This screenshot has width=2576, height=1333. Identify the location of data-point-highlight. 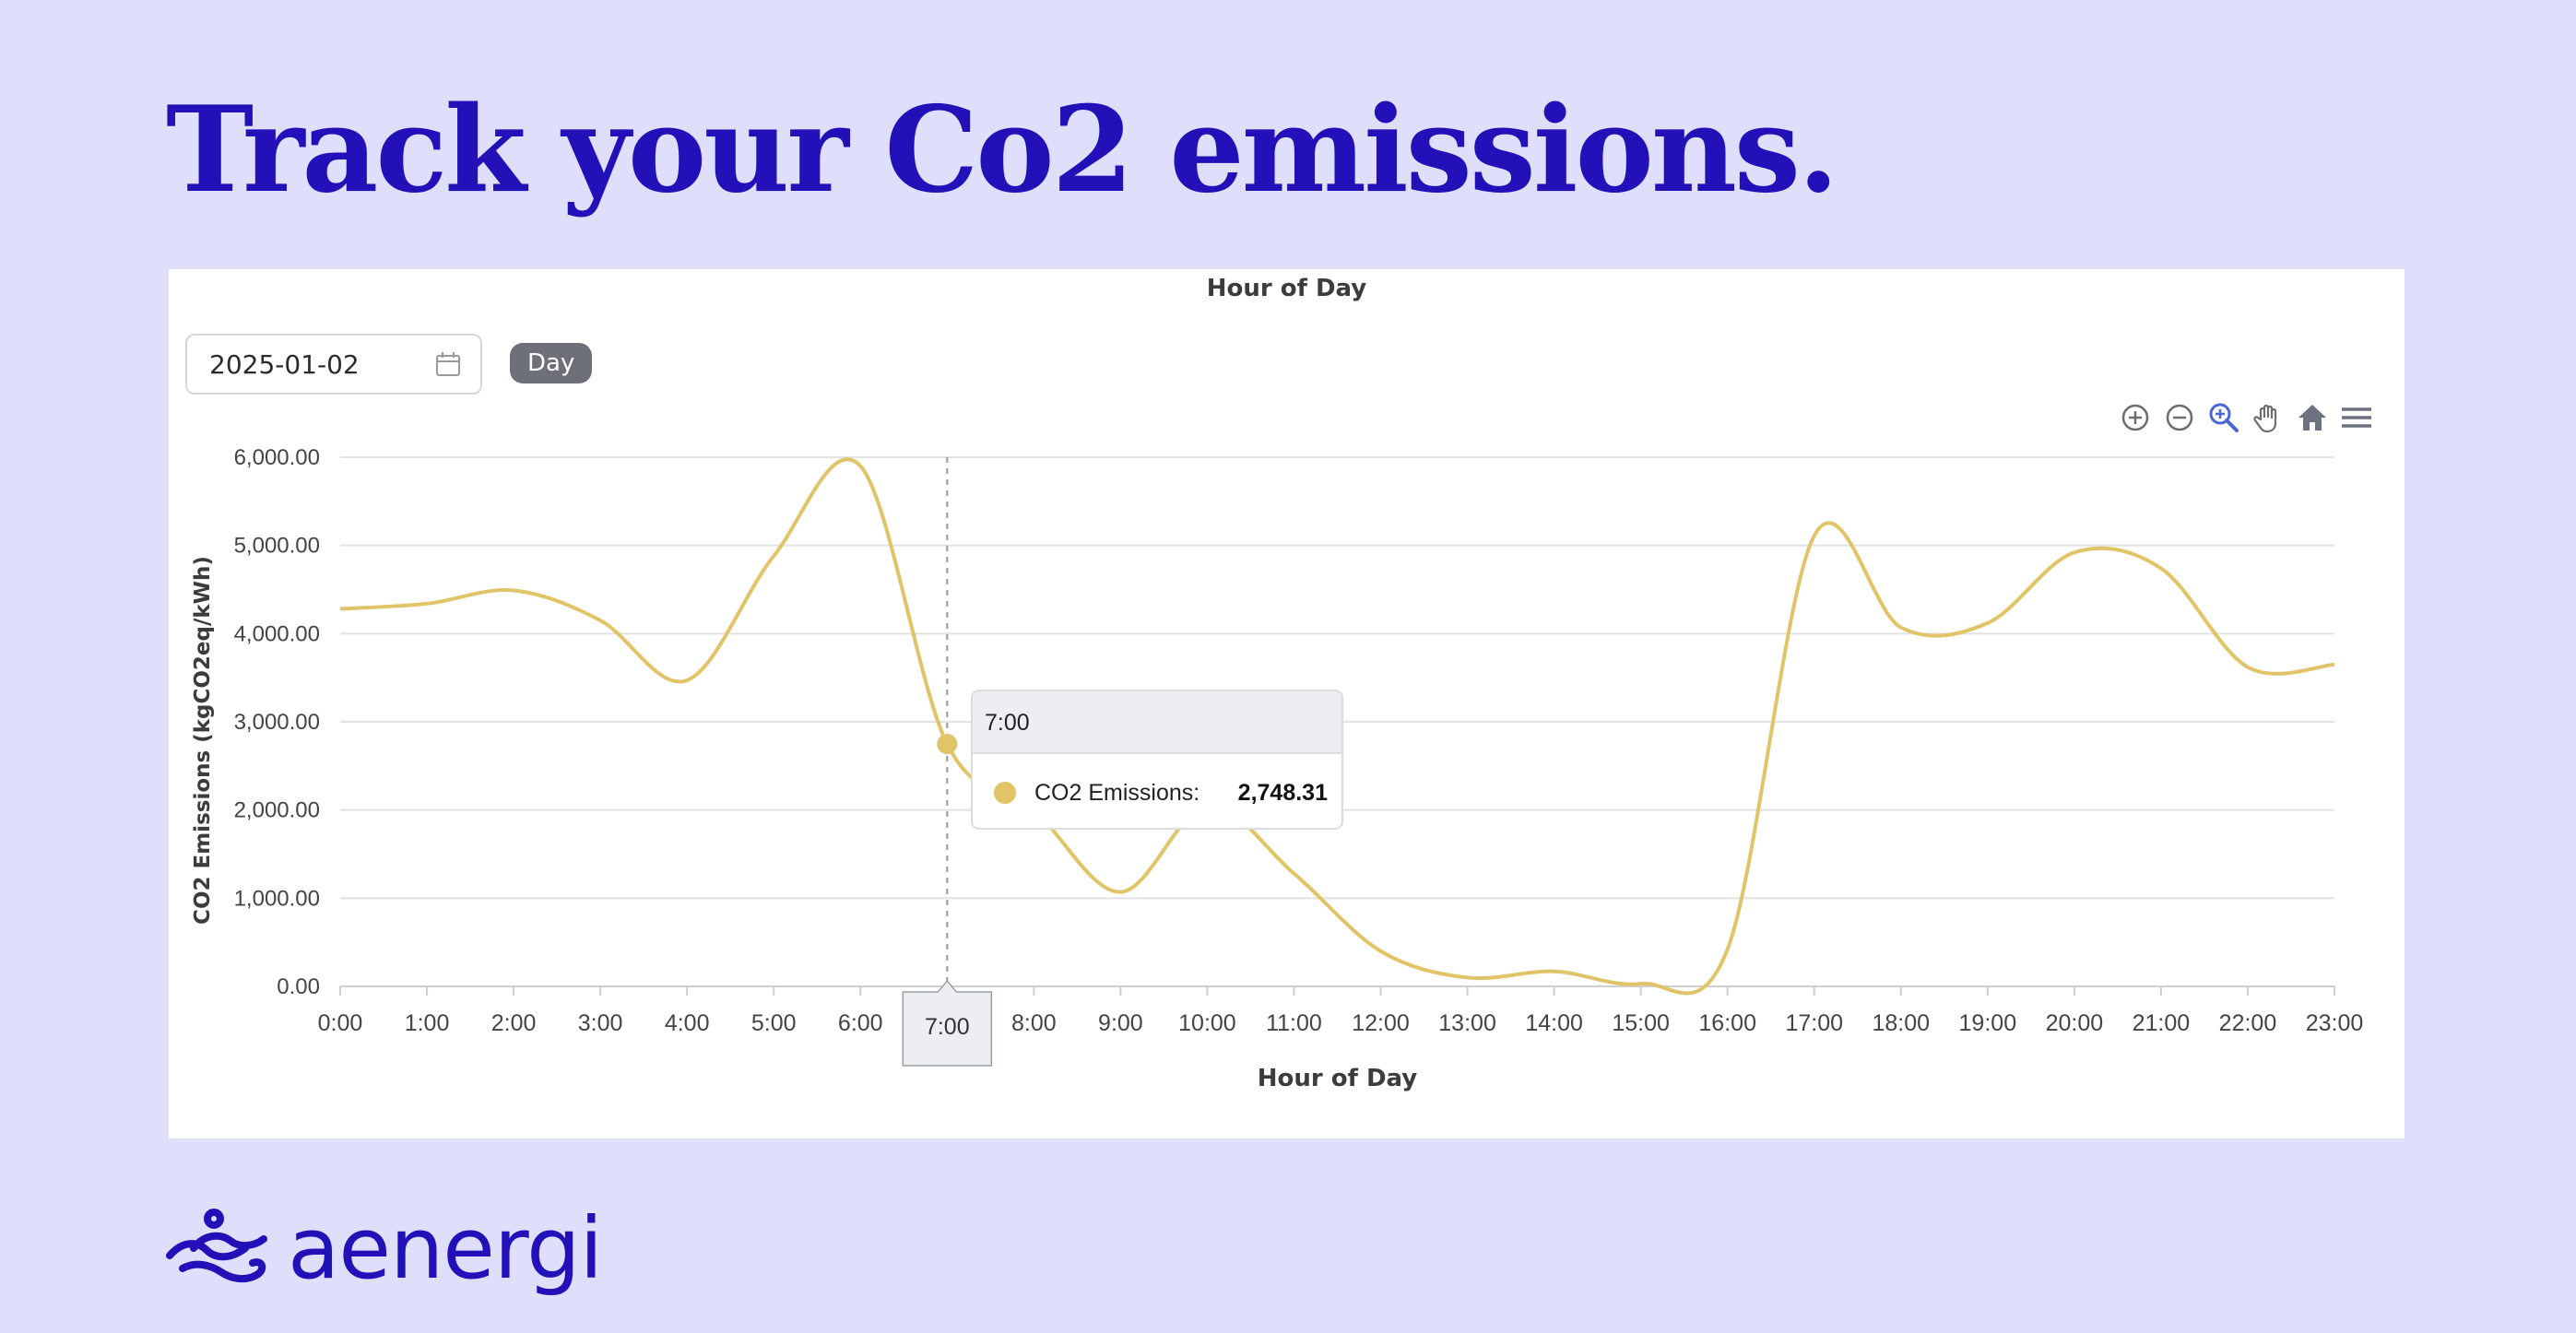
(947, 744).